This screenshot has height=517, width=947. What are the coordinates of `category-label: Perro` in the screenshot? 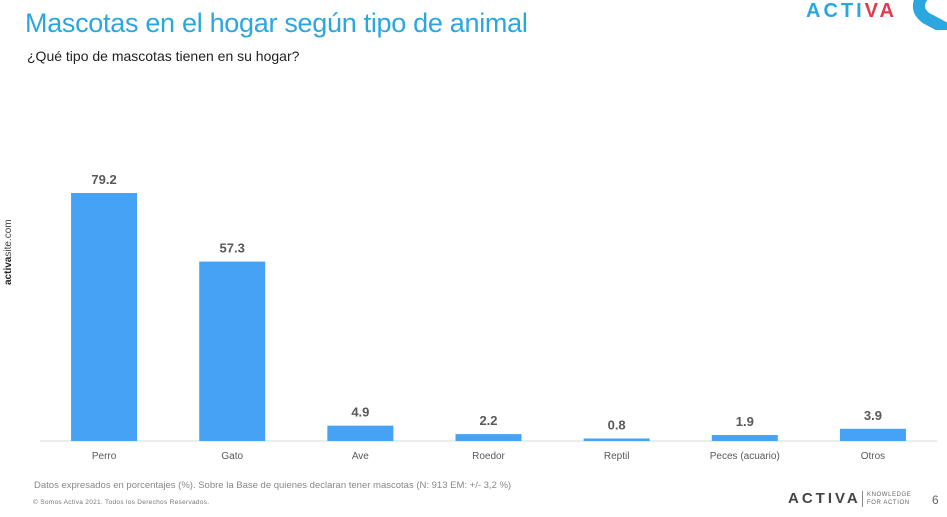 It's located at (104, 456).